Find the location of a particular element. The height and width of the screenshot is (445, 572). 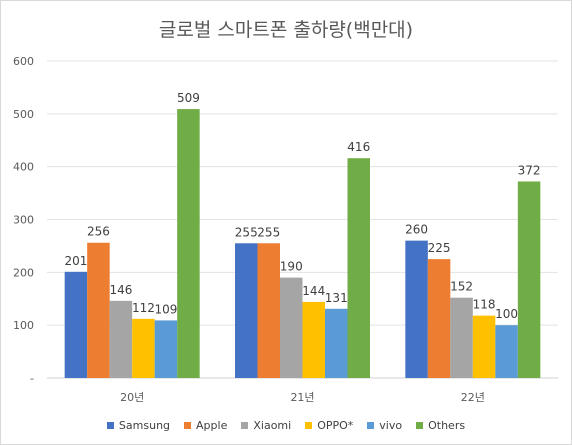

y-tick-label: 500 is located at coordinates (23, 114).